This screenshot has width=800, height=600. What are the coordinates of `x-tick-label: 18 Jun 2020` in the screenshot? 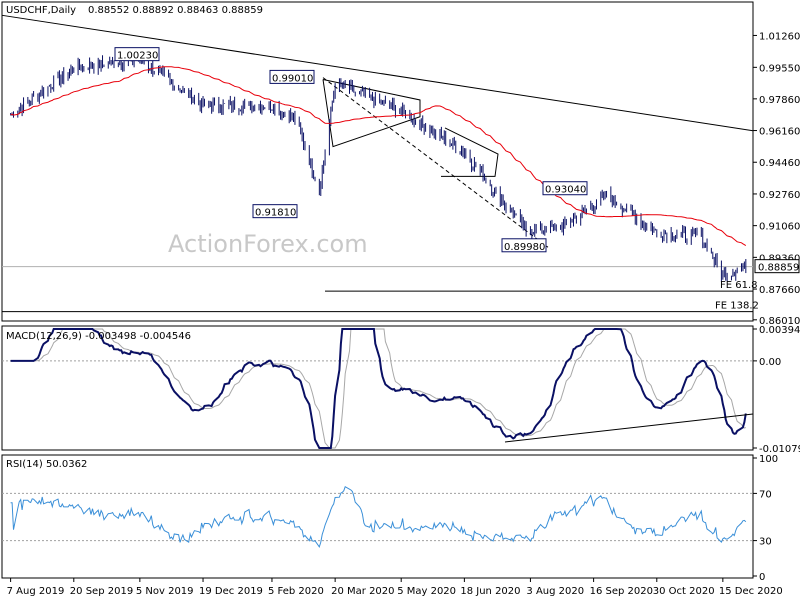 It's located at (490, 591).